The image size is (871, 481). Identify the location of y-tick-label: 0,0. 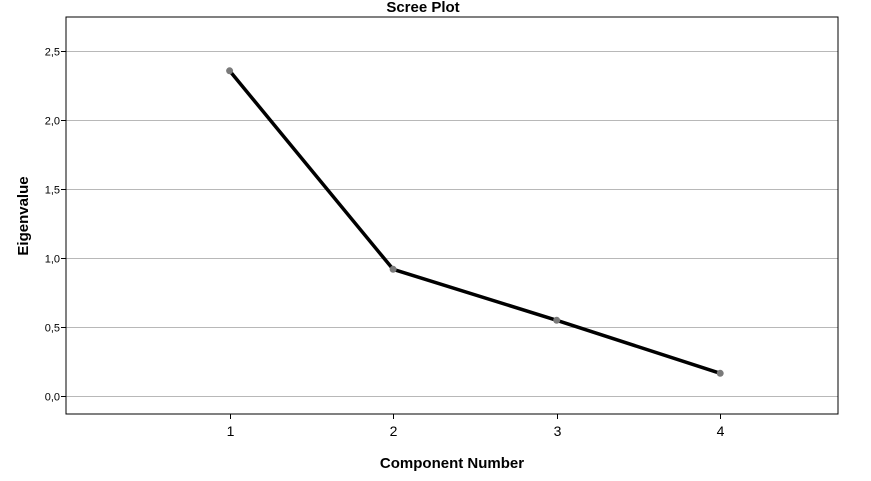
(52, 398).